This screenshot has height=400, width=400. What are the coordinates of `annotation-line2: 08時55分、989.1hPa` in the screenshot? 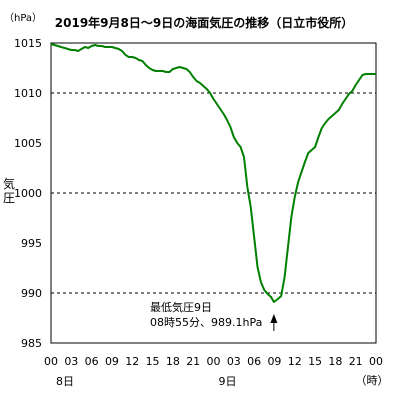 It's located at (206, 322).